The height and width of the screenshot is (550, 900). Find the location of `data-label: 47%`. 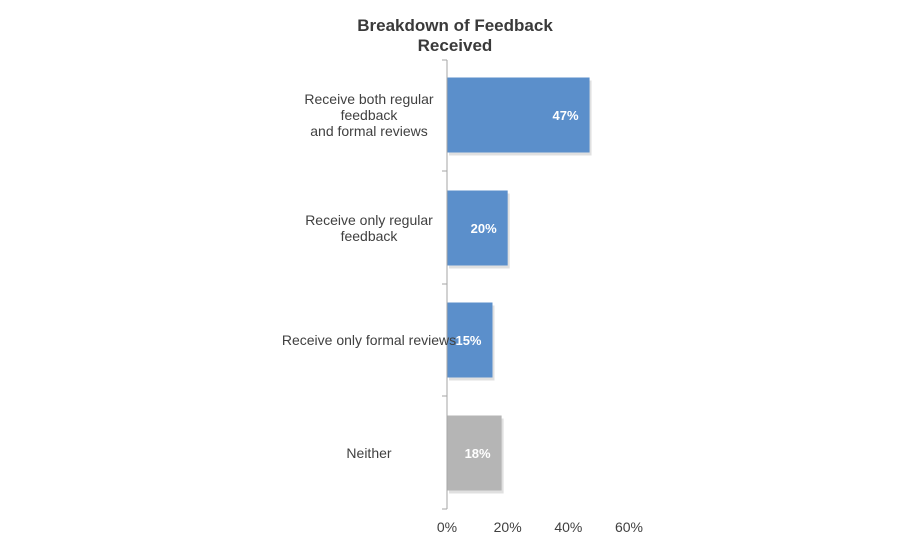

data-label: 47% is located at coordinates (566, 115).